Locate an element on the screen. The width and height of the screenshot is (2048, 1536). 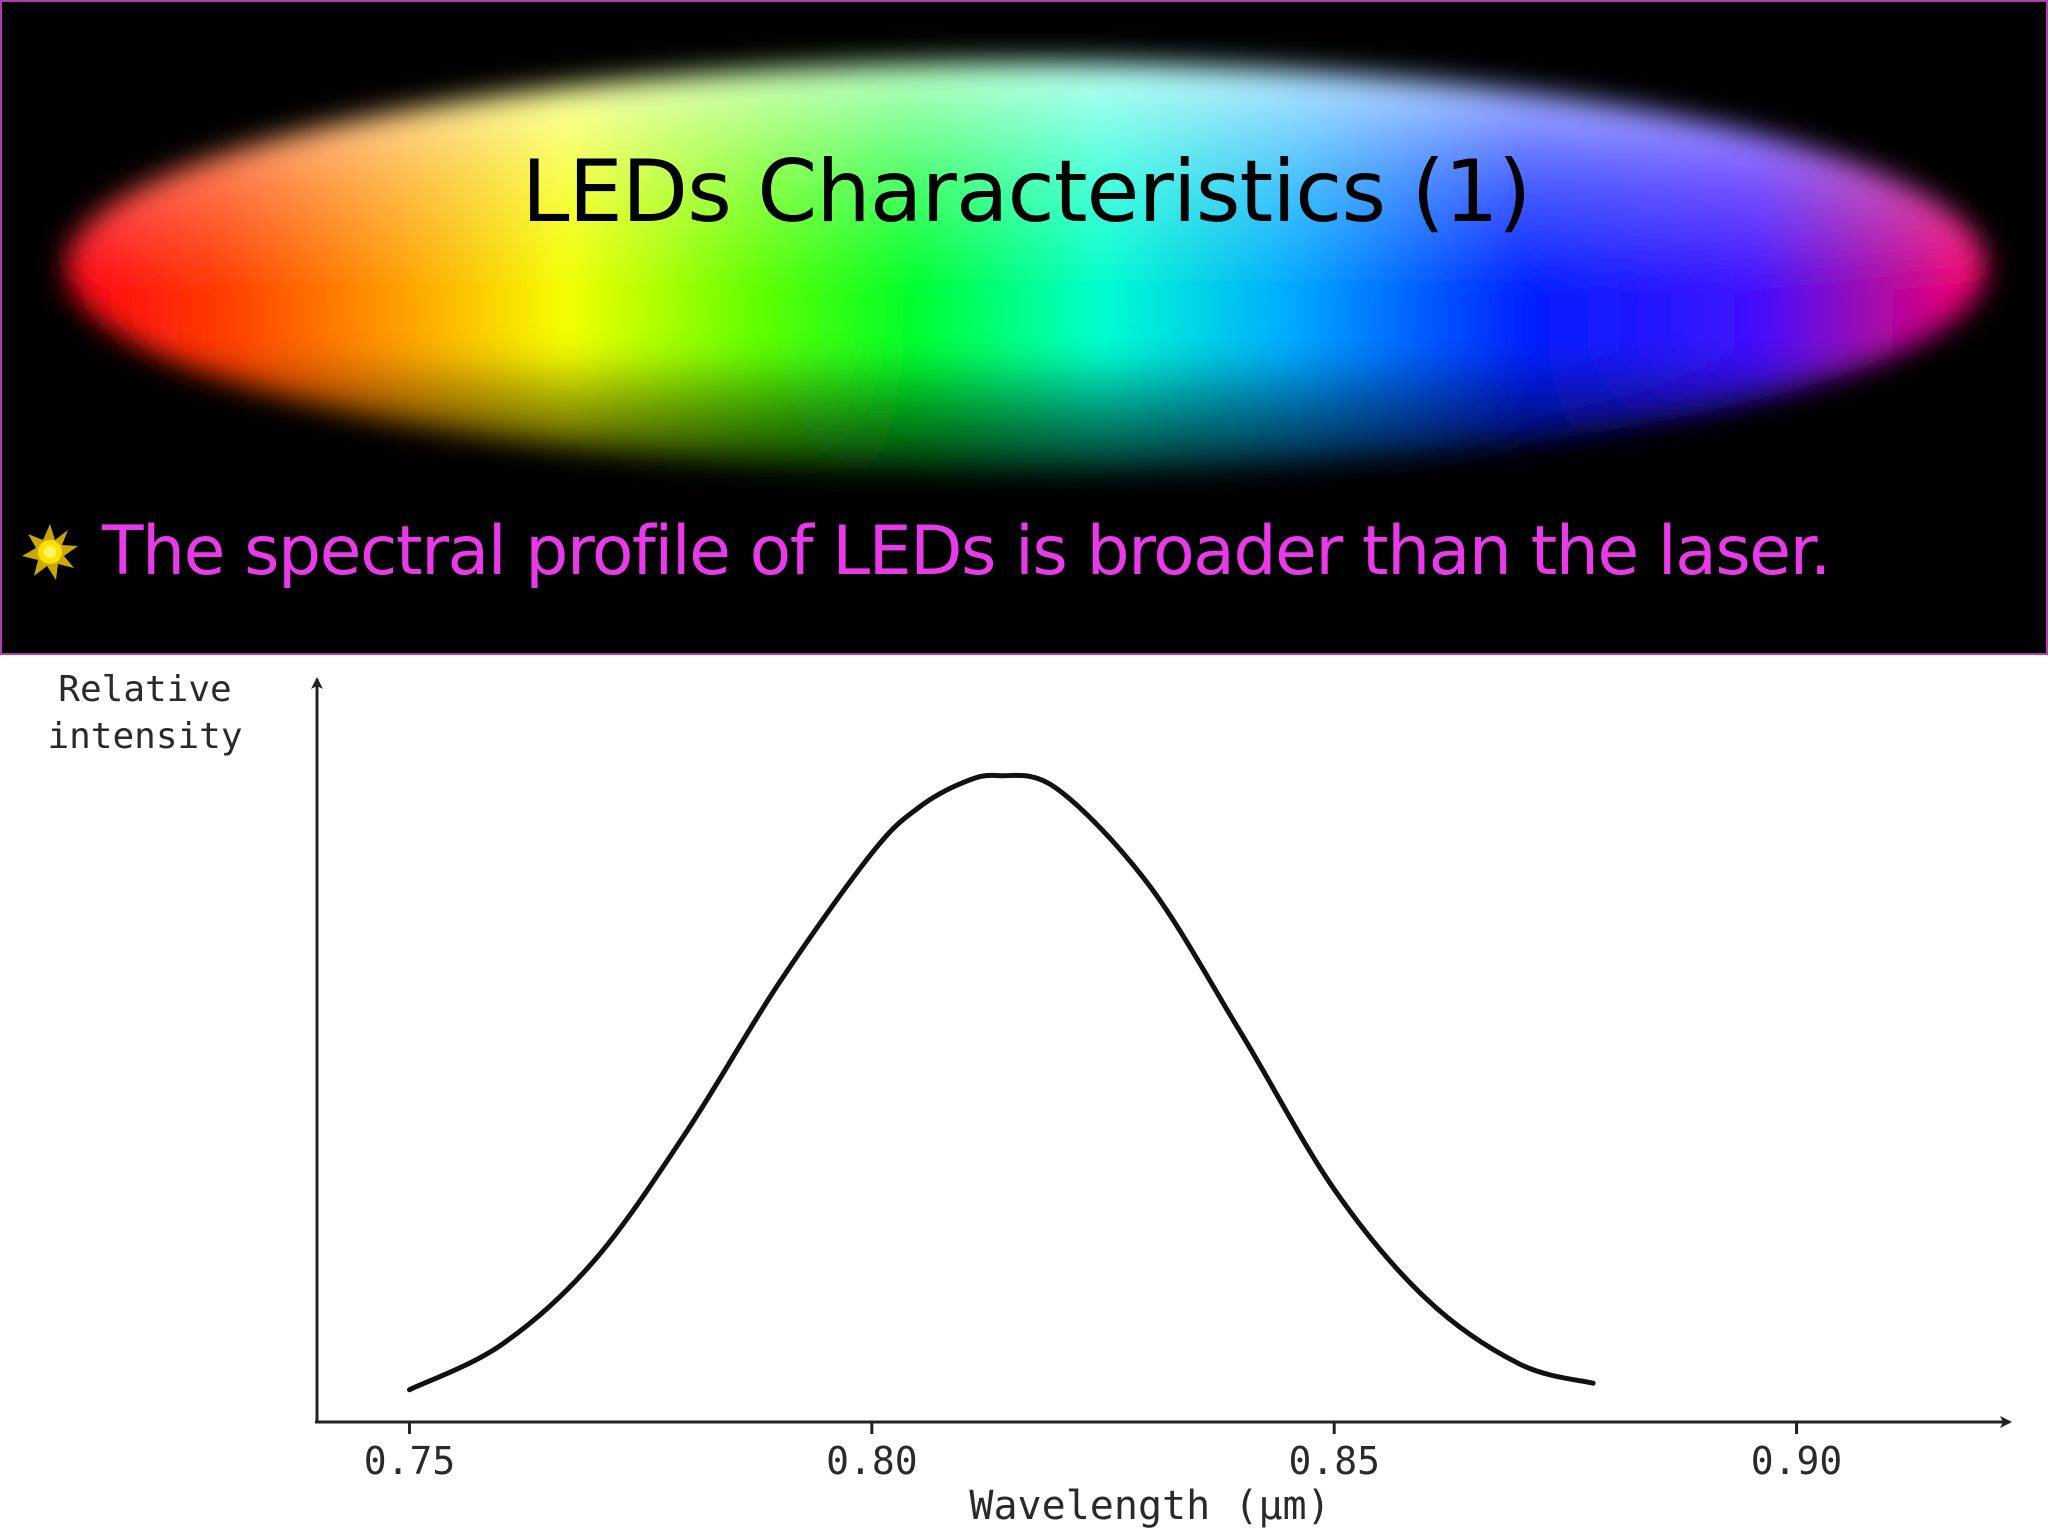
sun-burst-icon is located at coordinates (50, 551).